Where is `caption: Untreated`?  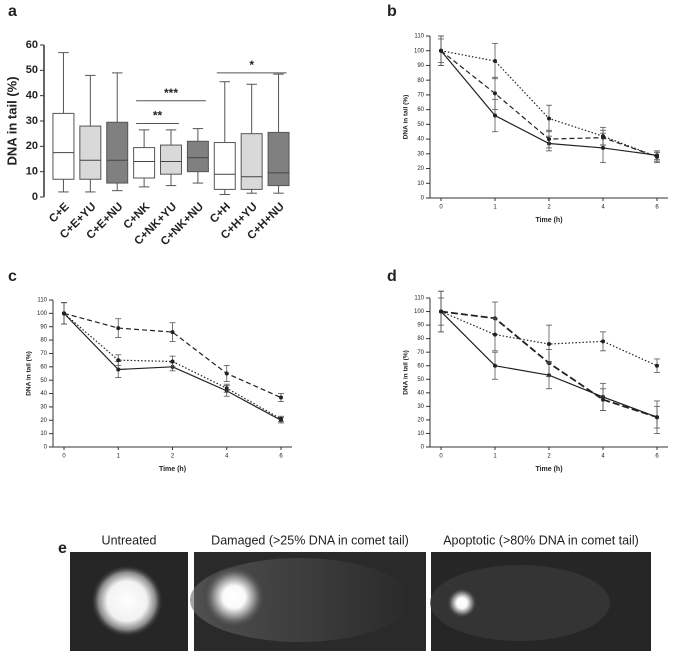
caption: Untreated is located at coordinates (129, 540).